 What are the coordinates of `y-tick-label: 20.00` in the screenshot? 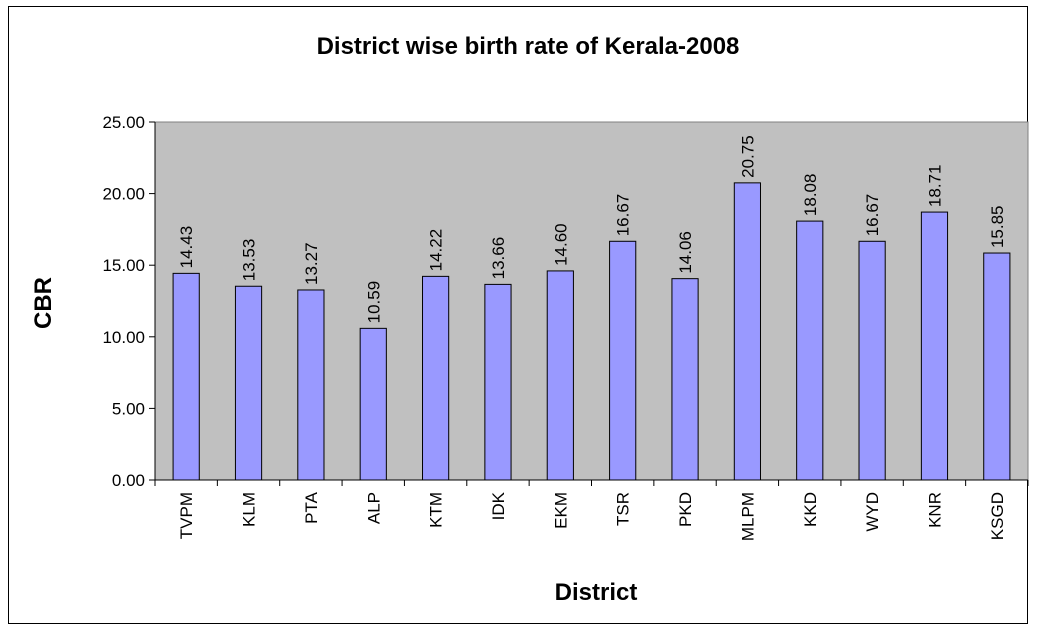 It's located at (123, 194).